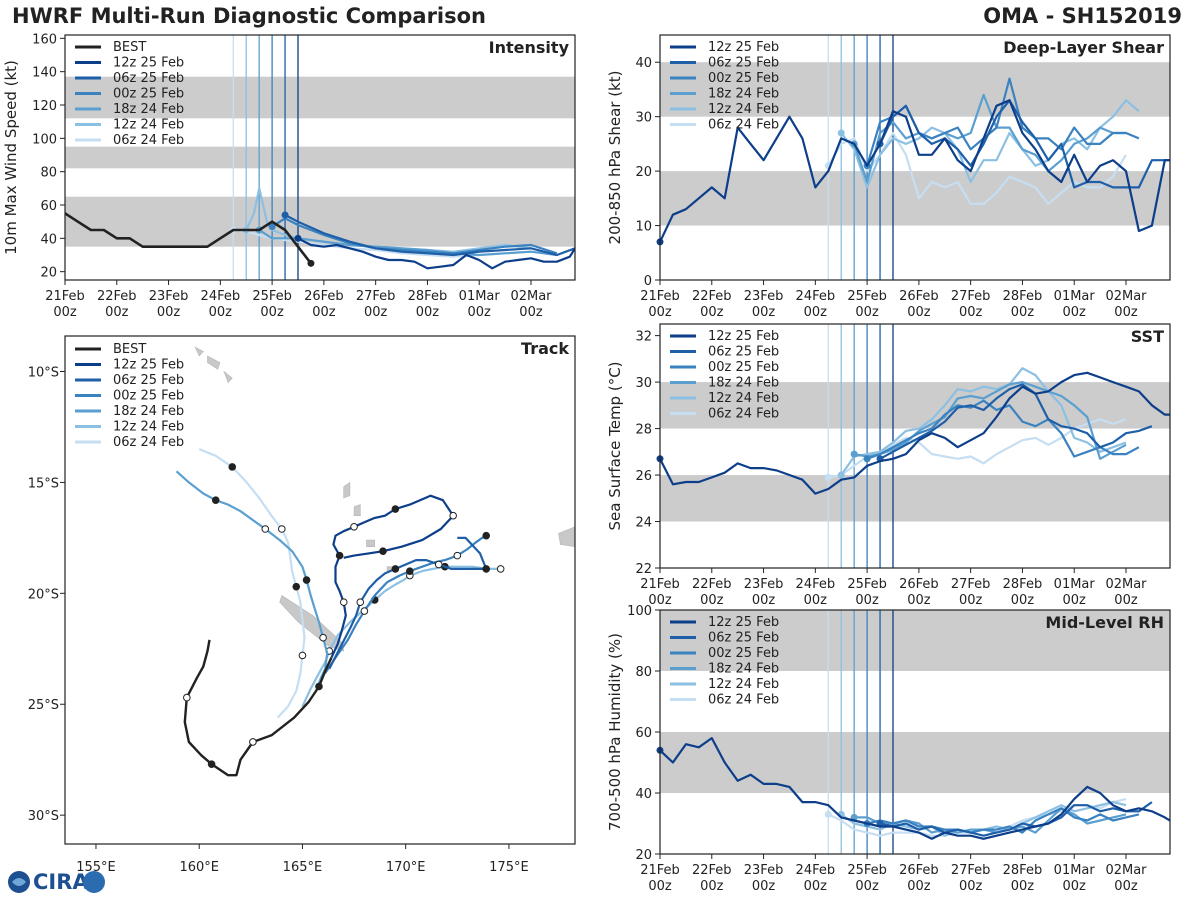 The width and height of the screenshot is (1200, 900). What do you see at coordinates (43, 816) in the screenshot?
I see `y-tick-label: 30°S` at bounding box center [43, 816].